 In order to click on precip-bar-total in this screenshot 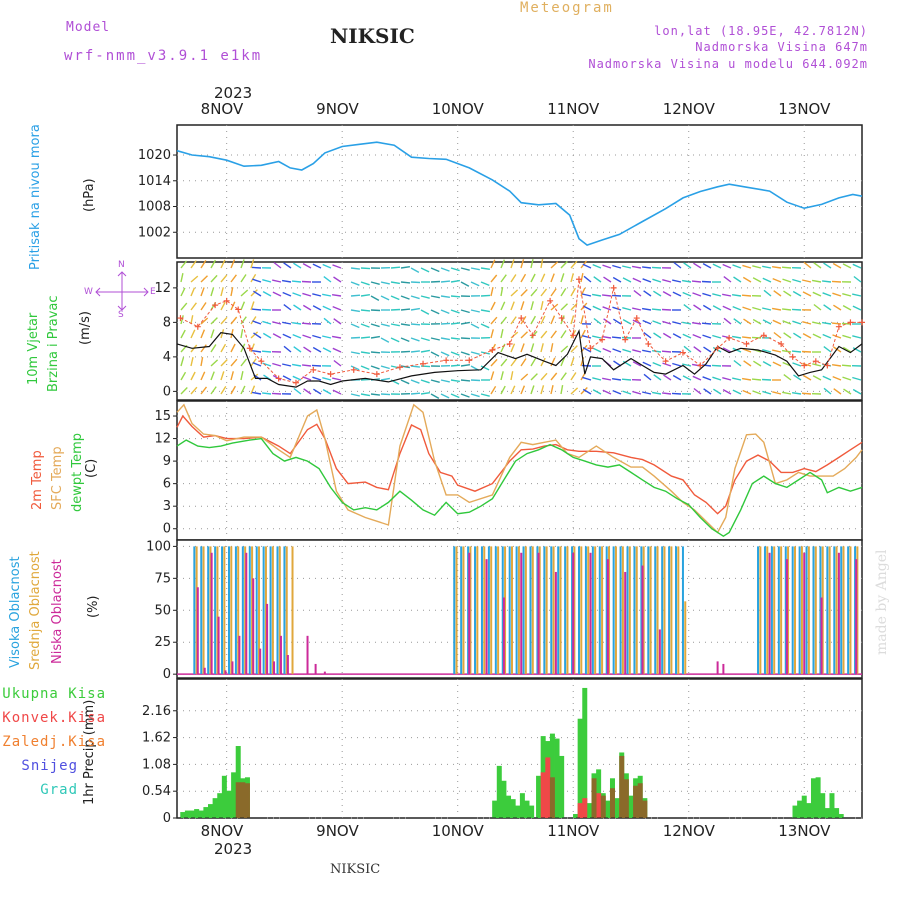, I will do `click(837, 813)`.